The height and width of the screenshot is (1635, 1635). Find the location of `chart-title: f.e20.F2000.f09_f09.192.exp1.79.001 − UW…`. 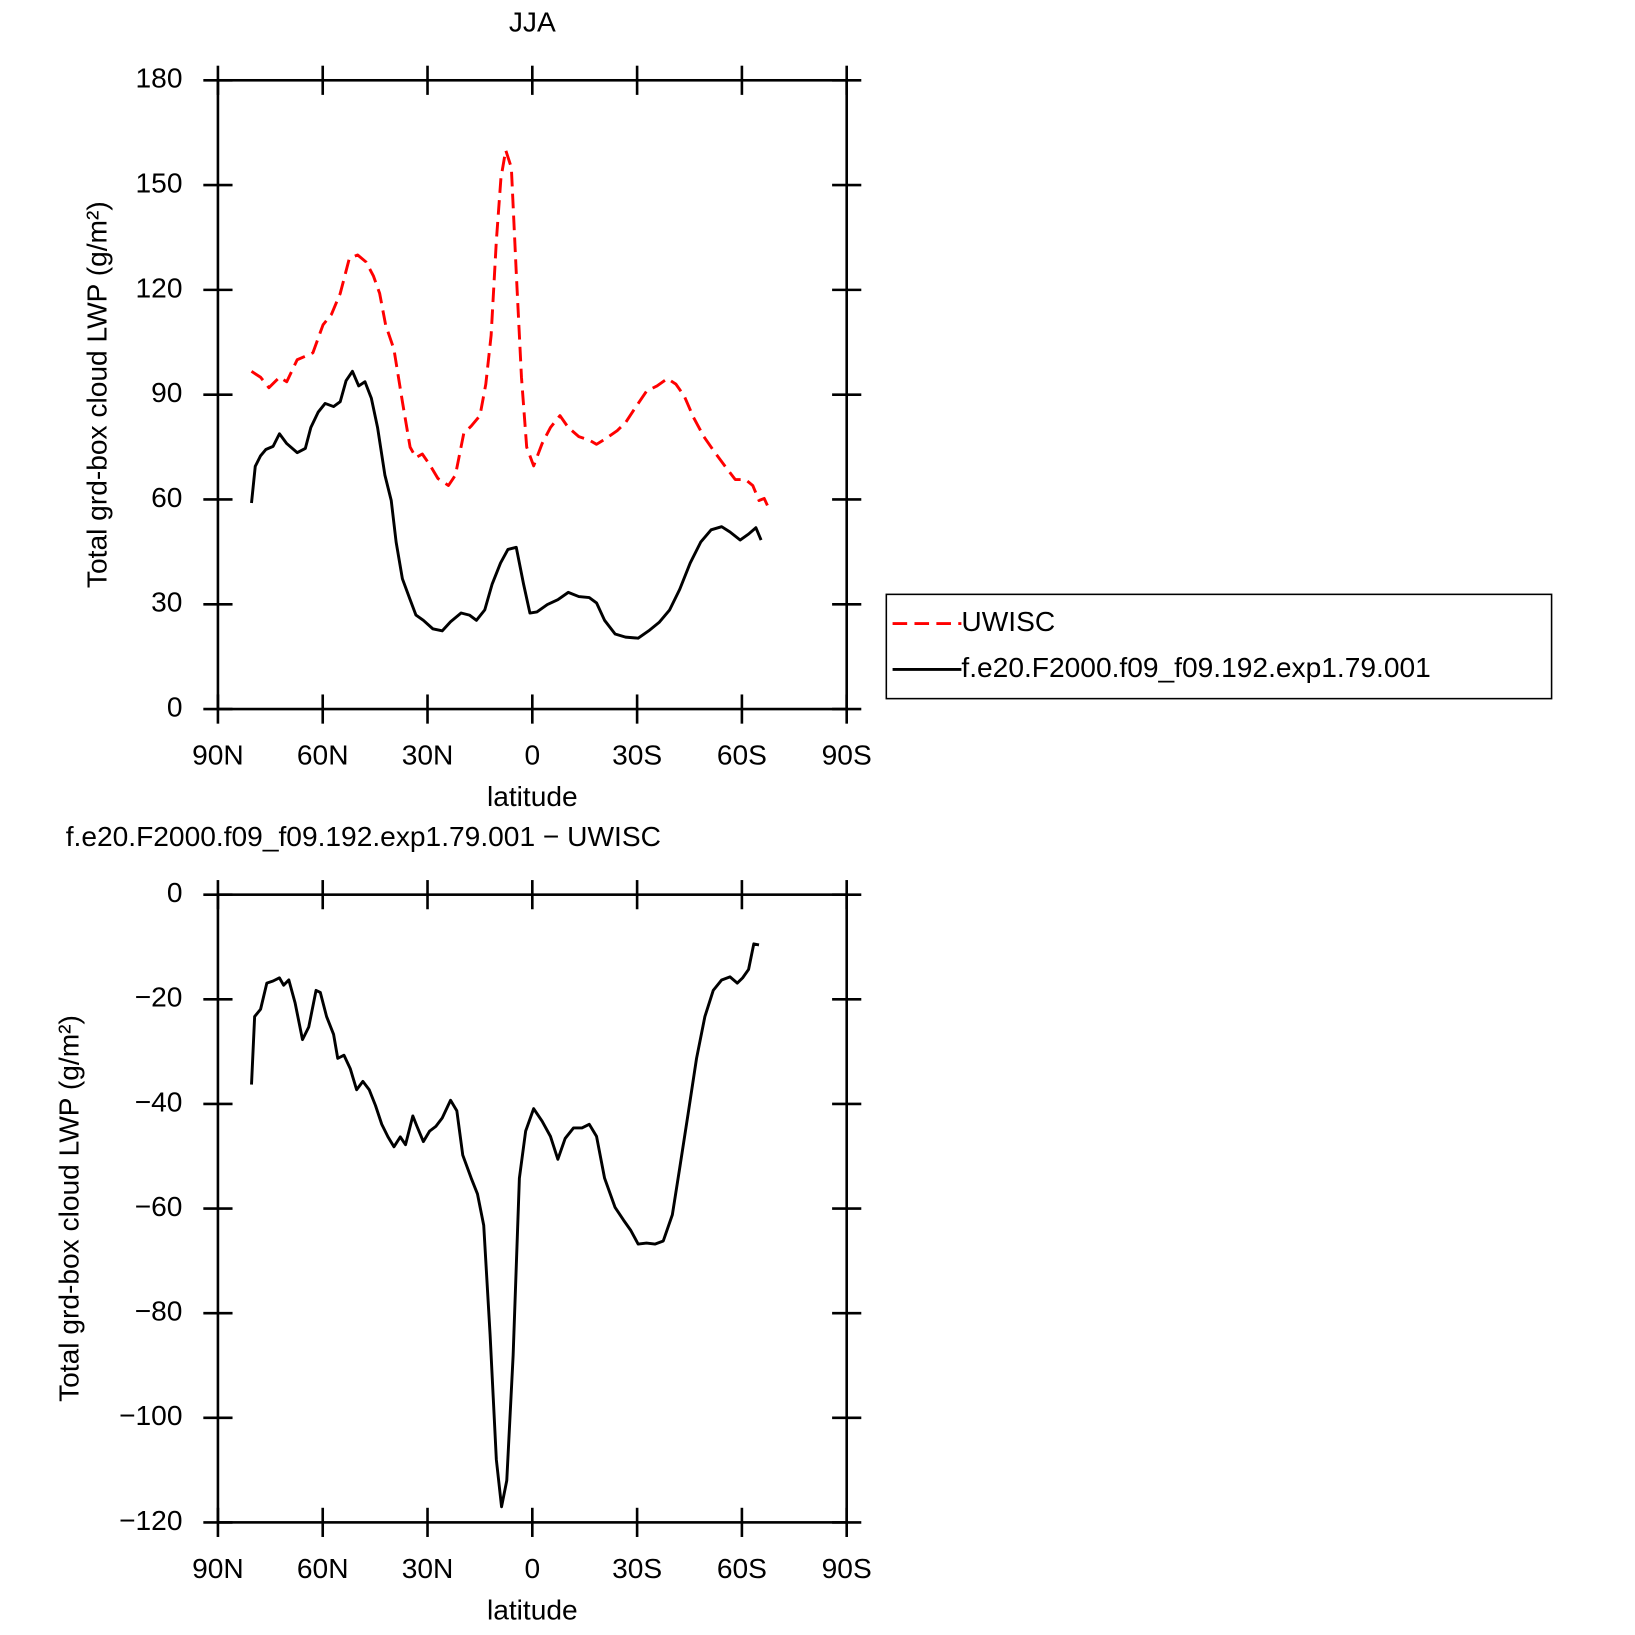

chart-title: f.e20.F2000.f09_f09.192.exp1.79.001 − UW… is located at coordinates (363, 836).